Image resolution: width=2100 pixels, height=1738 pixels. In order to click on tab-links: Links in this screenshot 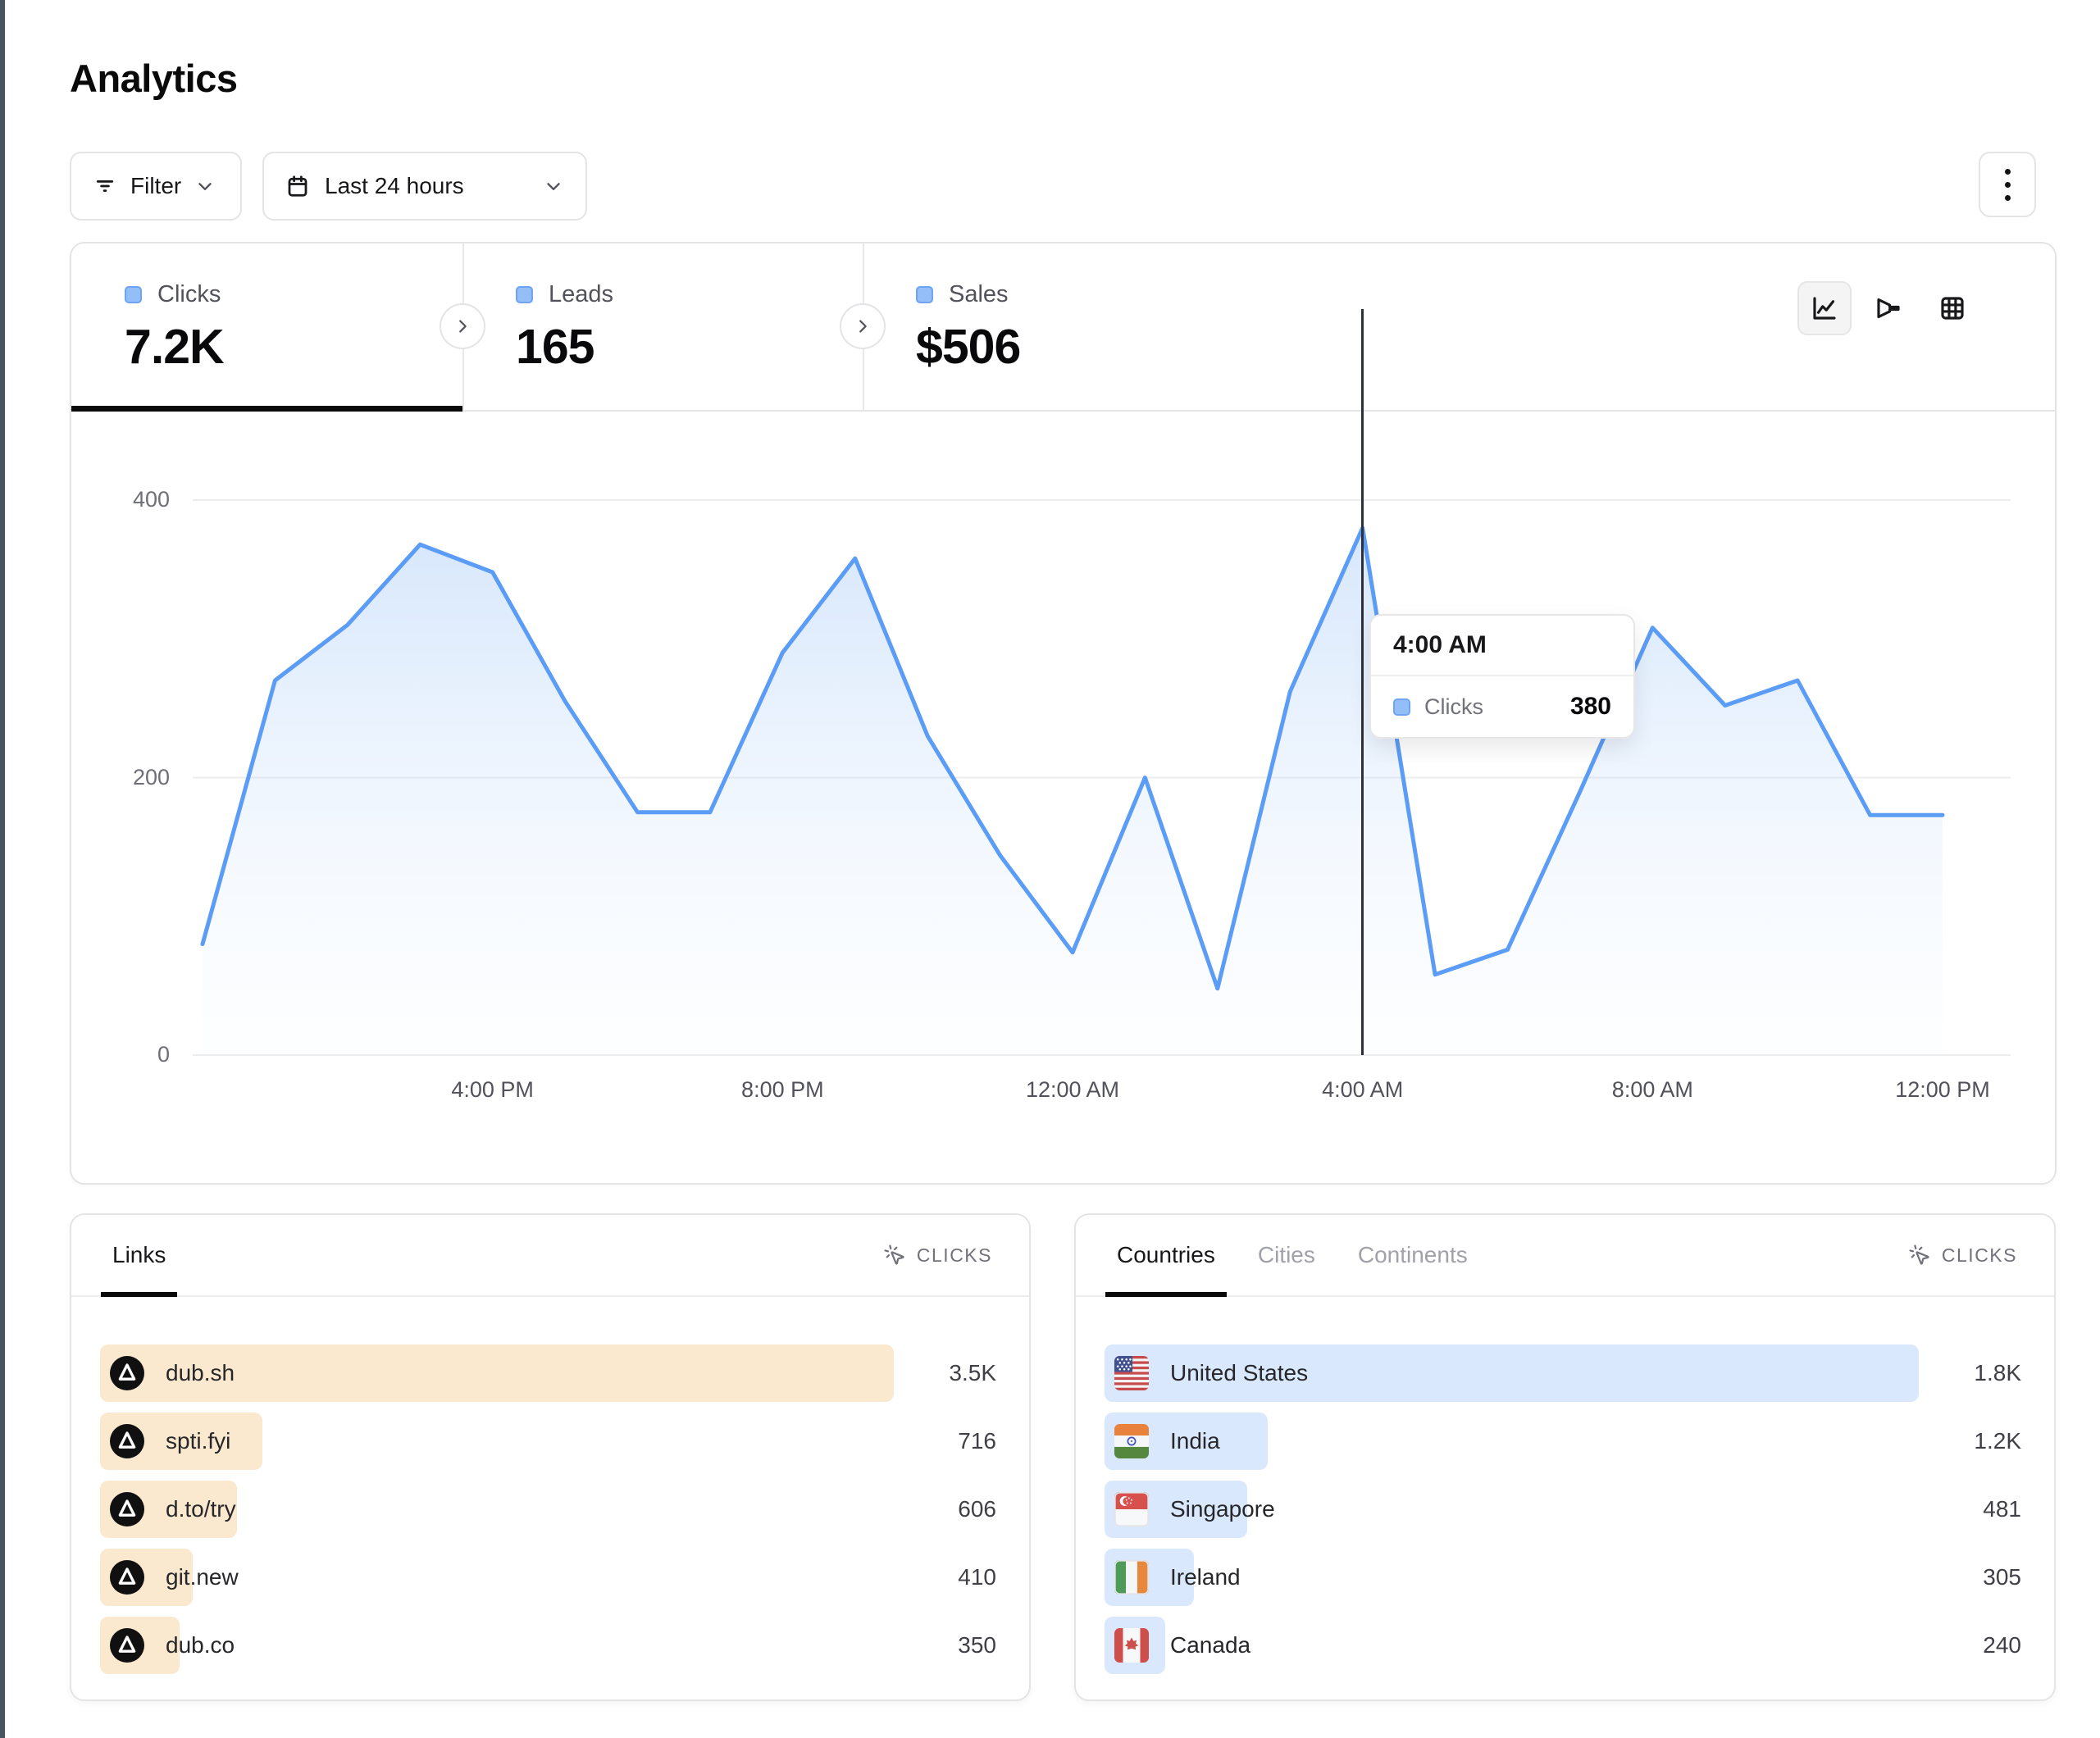, I will do `click(139, 1256)`.